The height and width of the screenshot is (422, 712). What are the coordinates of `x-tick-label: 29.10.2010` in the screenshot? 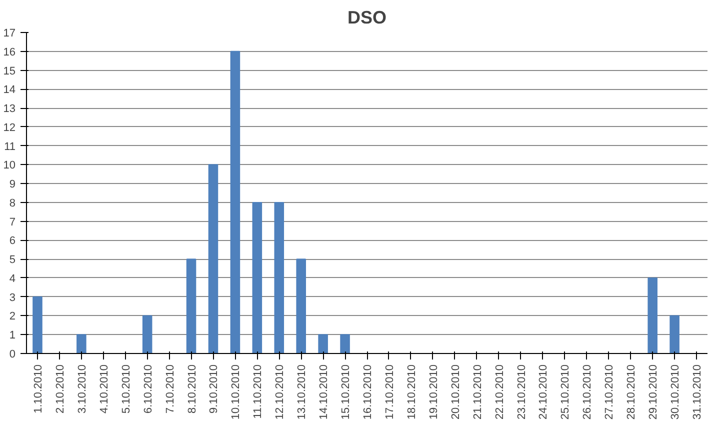 It's located at (654, 392).